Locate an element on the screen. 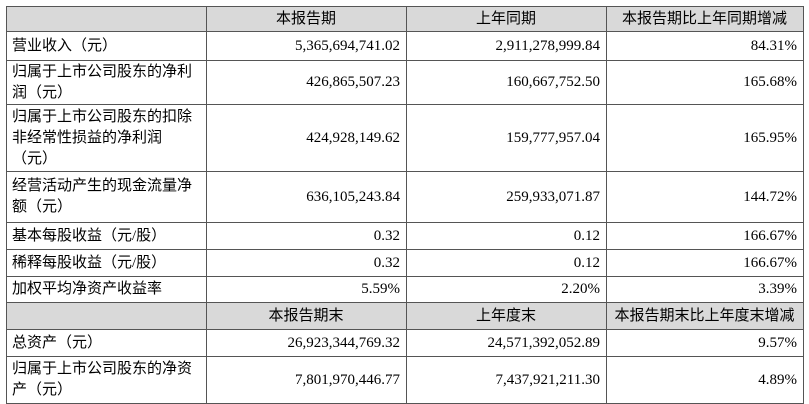 The width and height of the screenshot is (809, 404). value-cell: 3.39% is located at coordinates (705, 289).